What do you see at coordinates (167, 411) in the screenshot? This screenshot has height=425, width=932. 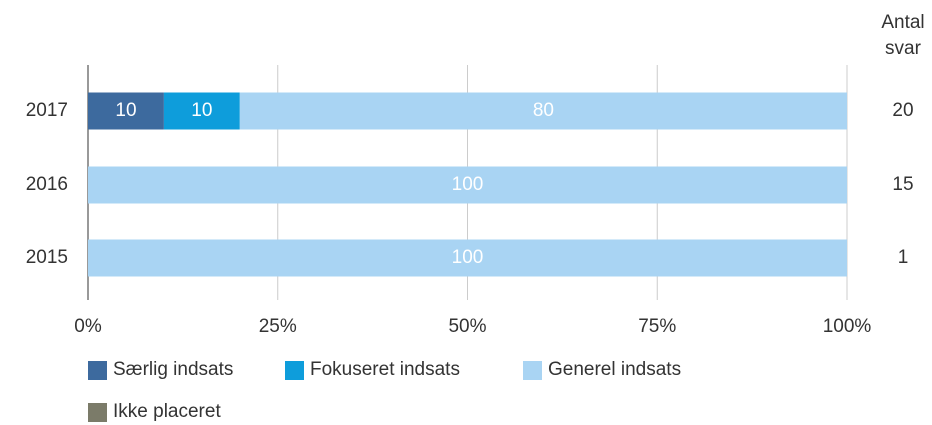 I see `legend-label: Ikke placeret` at bounding box center [167, 411].